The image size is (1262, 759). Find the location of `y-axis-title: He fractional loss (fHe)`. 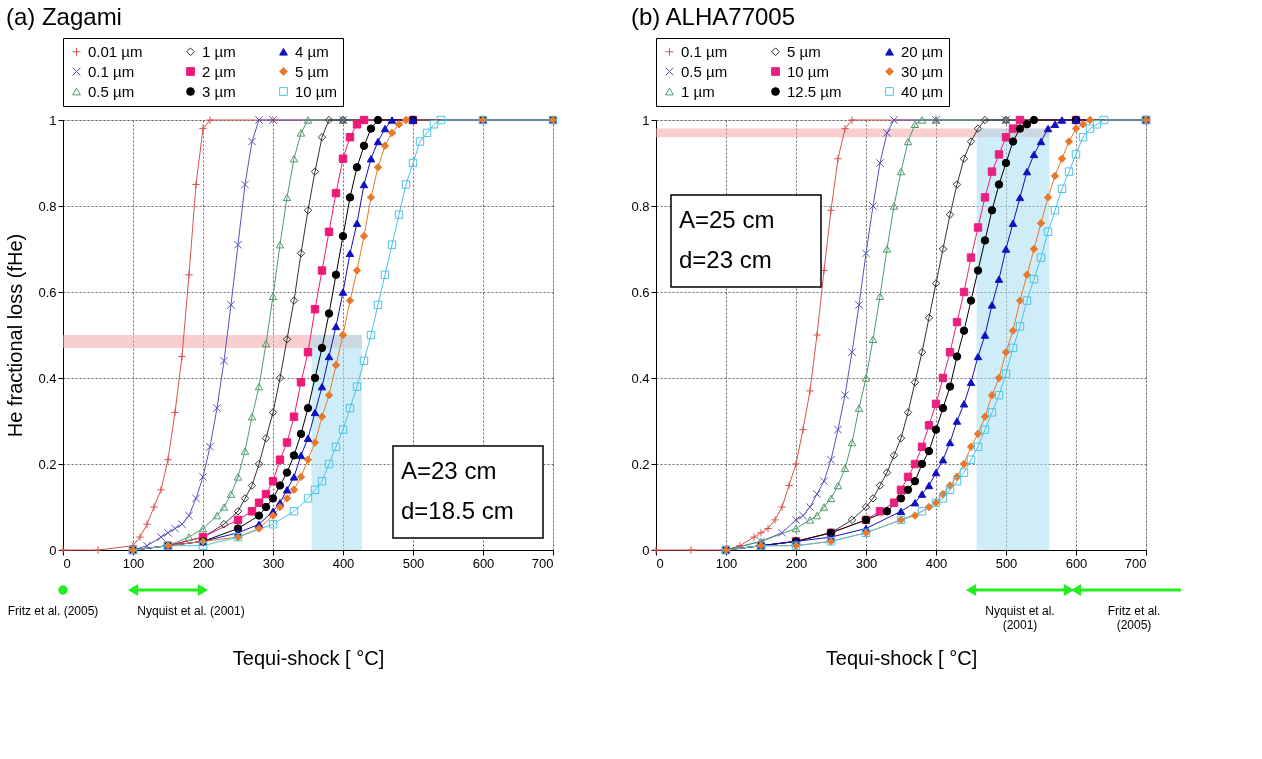

y-axis-title: He fractional loss (fHe) is located at coordinates (15, 335).